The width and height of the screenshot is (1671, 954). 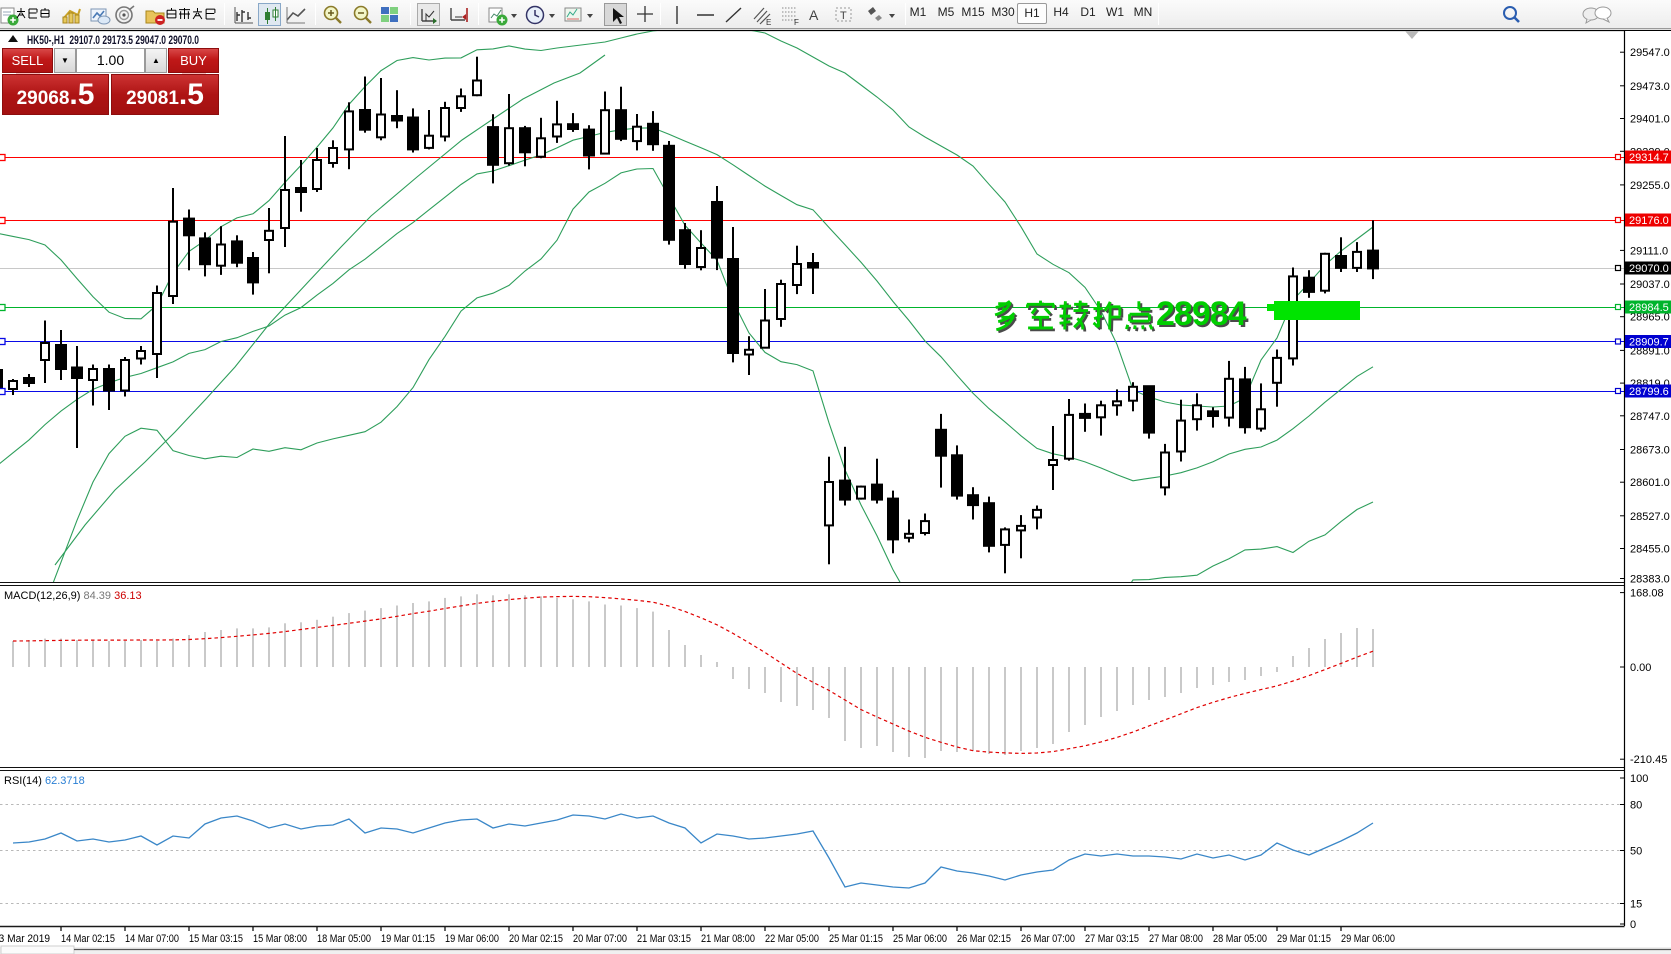 What do you see at coordinates (1636, 905) in the screenshot?
I see `svg-text: 15` at bounding box center [1636, 905].